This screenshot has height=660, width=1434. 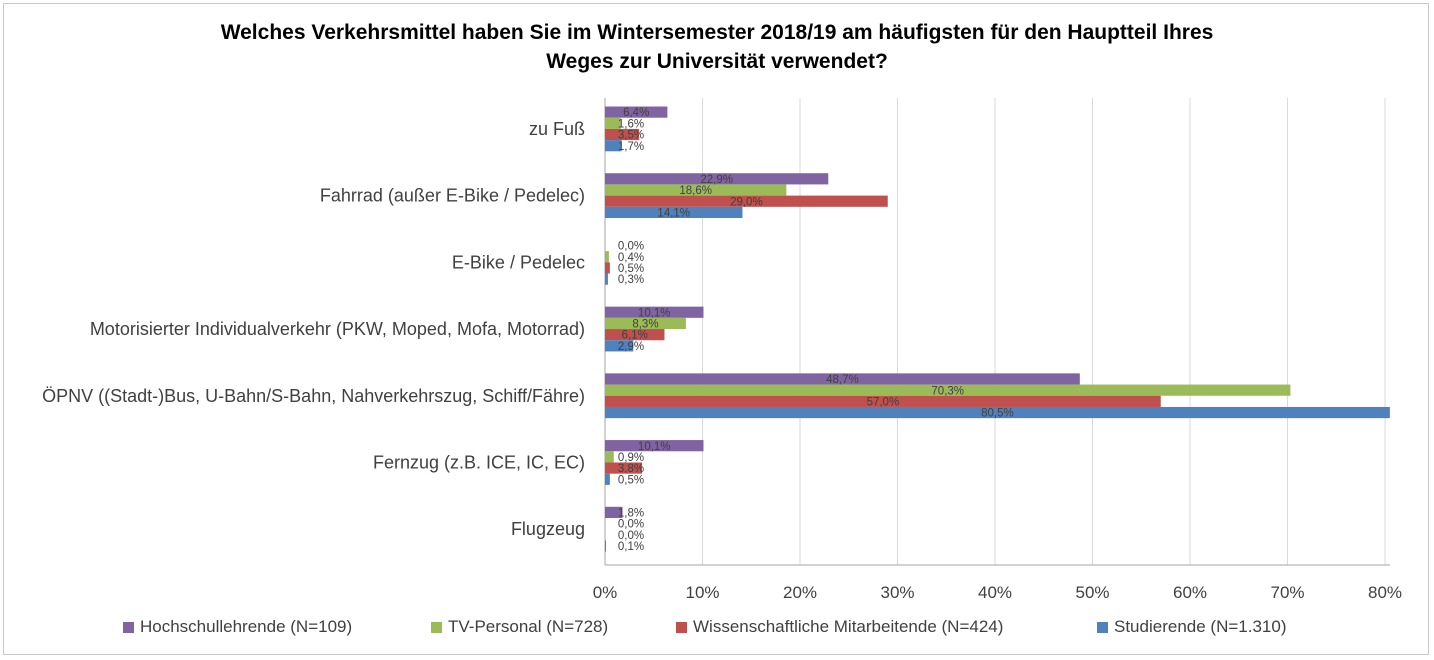 I want to click on chart-title-line-2: Weges zur Universität verwendet?, so click(x=717, y=61).